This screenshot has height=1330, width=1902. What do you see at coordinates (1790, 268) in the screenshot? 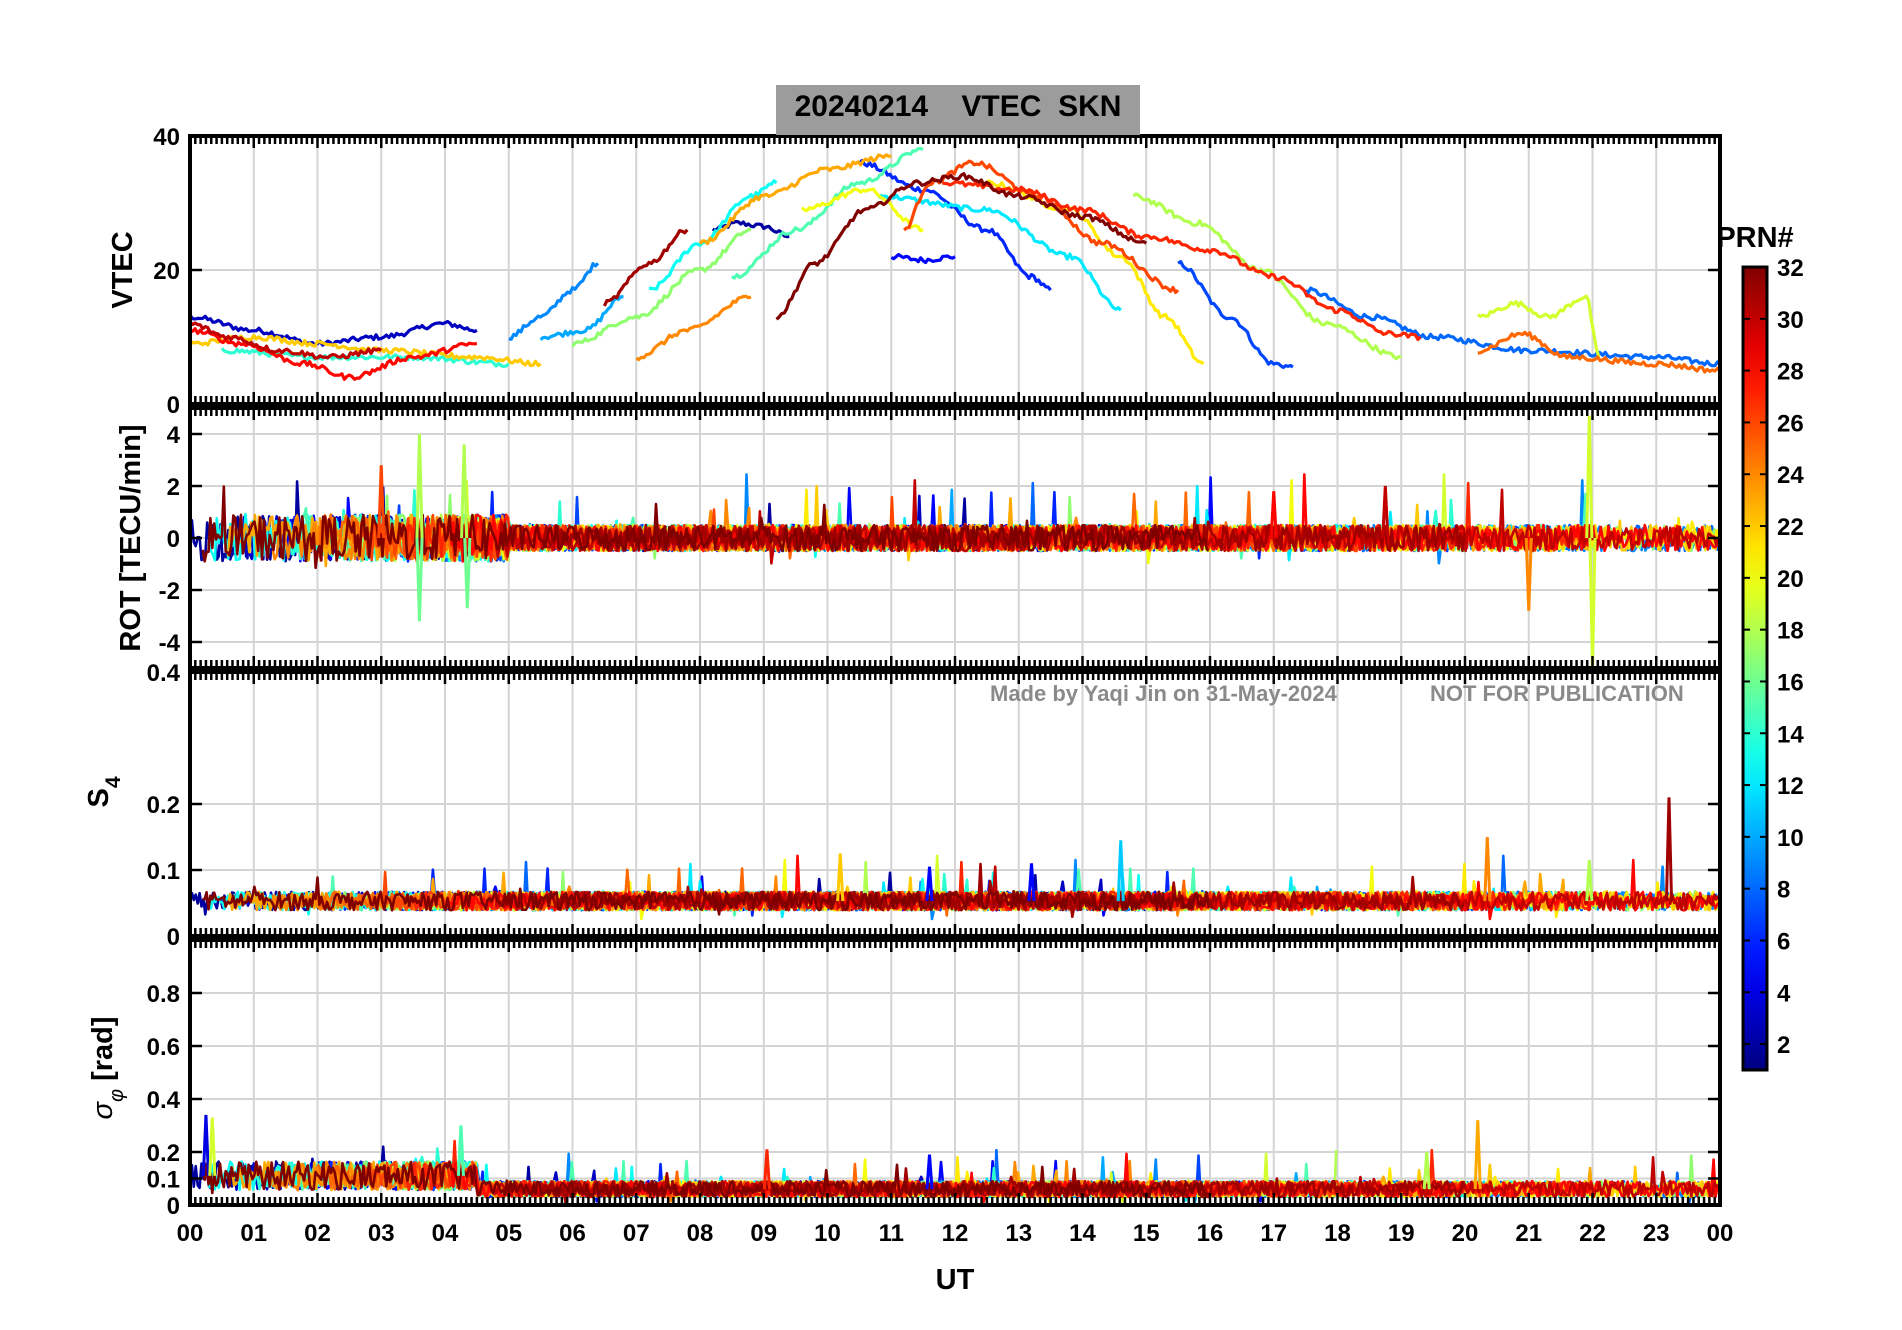
I see `colorbar-tick-label: 32` at bounding box center [1790, 268].